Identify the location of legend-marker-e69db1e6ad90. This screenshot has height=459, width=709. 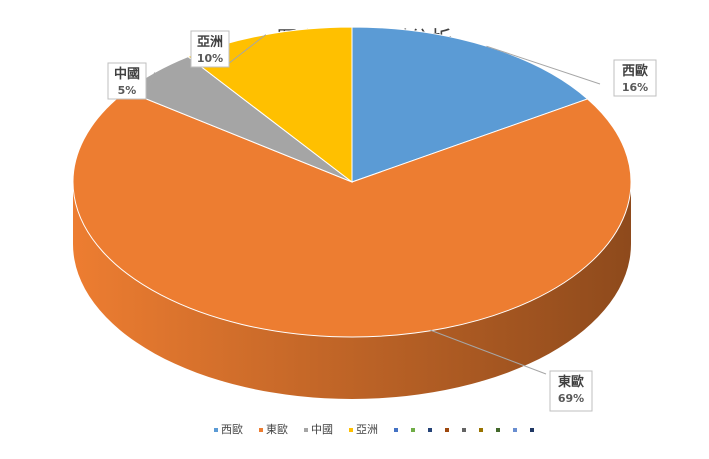
(261, 430).